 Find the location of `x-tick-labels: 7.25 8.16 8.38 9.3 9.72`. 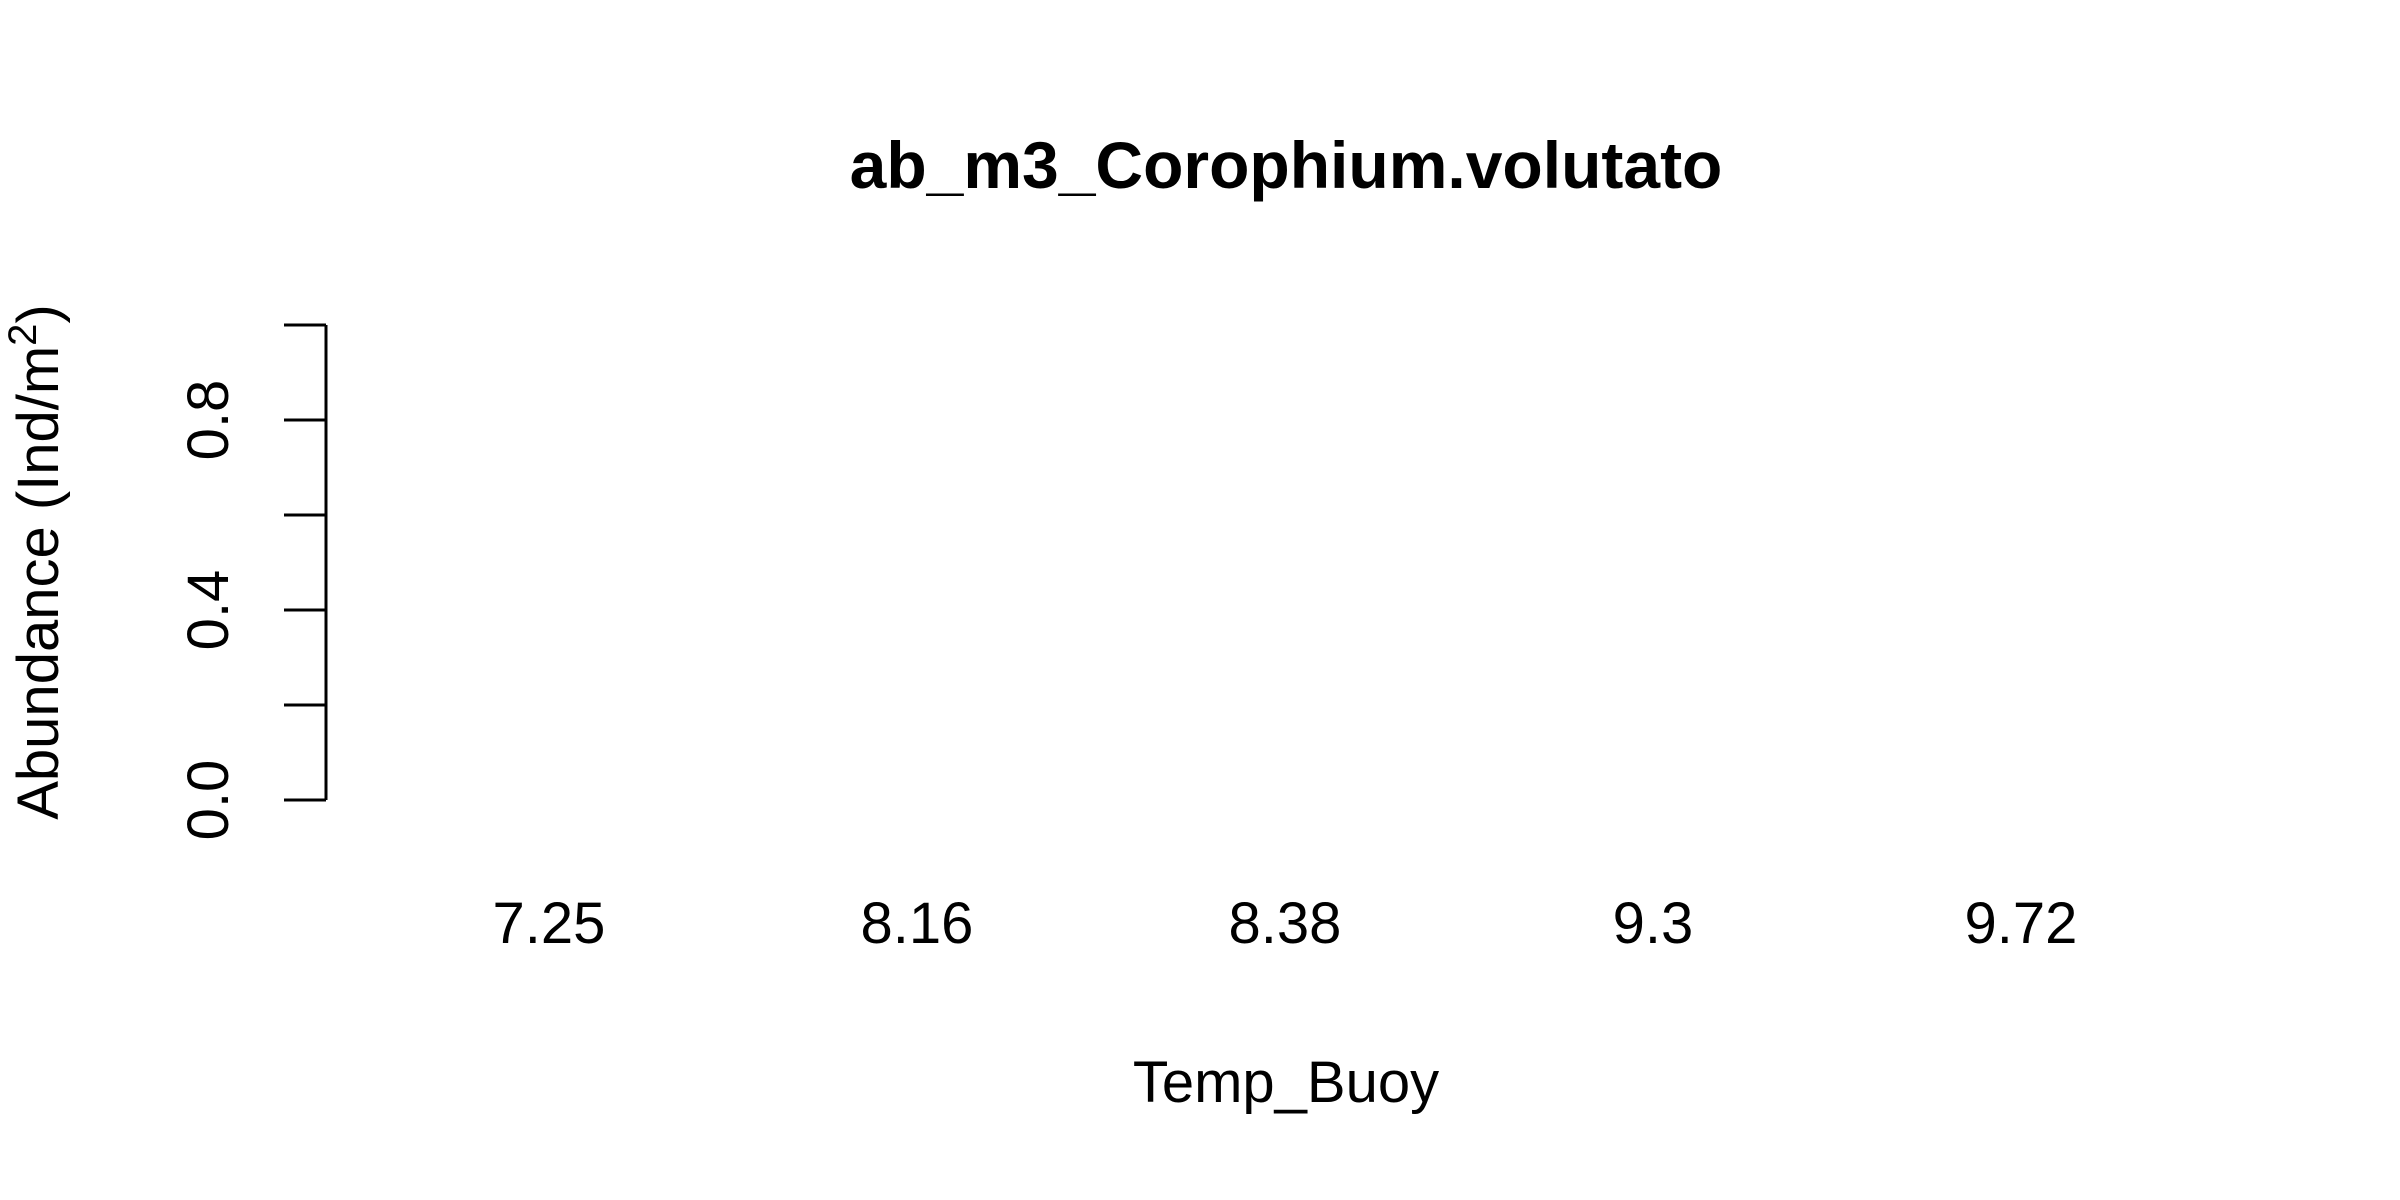

x-tick-labels: 7.25 8.16 8.38 9.3 9.72 is located at coordinates (1285, 923).